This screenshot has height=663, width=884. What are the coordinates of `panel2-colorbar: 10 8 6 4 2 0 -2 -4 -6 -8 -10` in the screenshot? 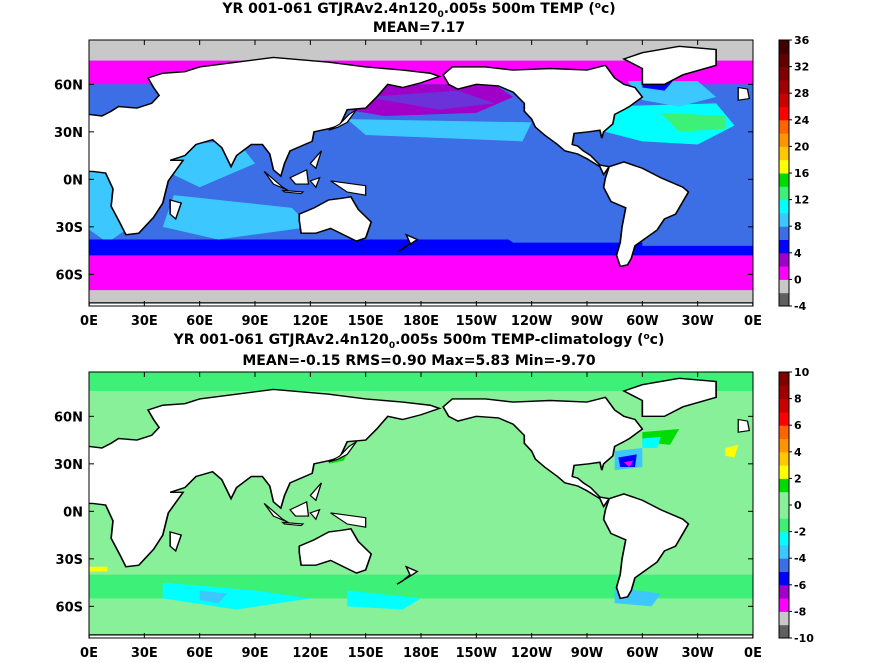 It's located at (796, 505).